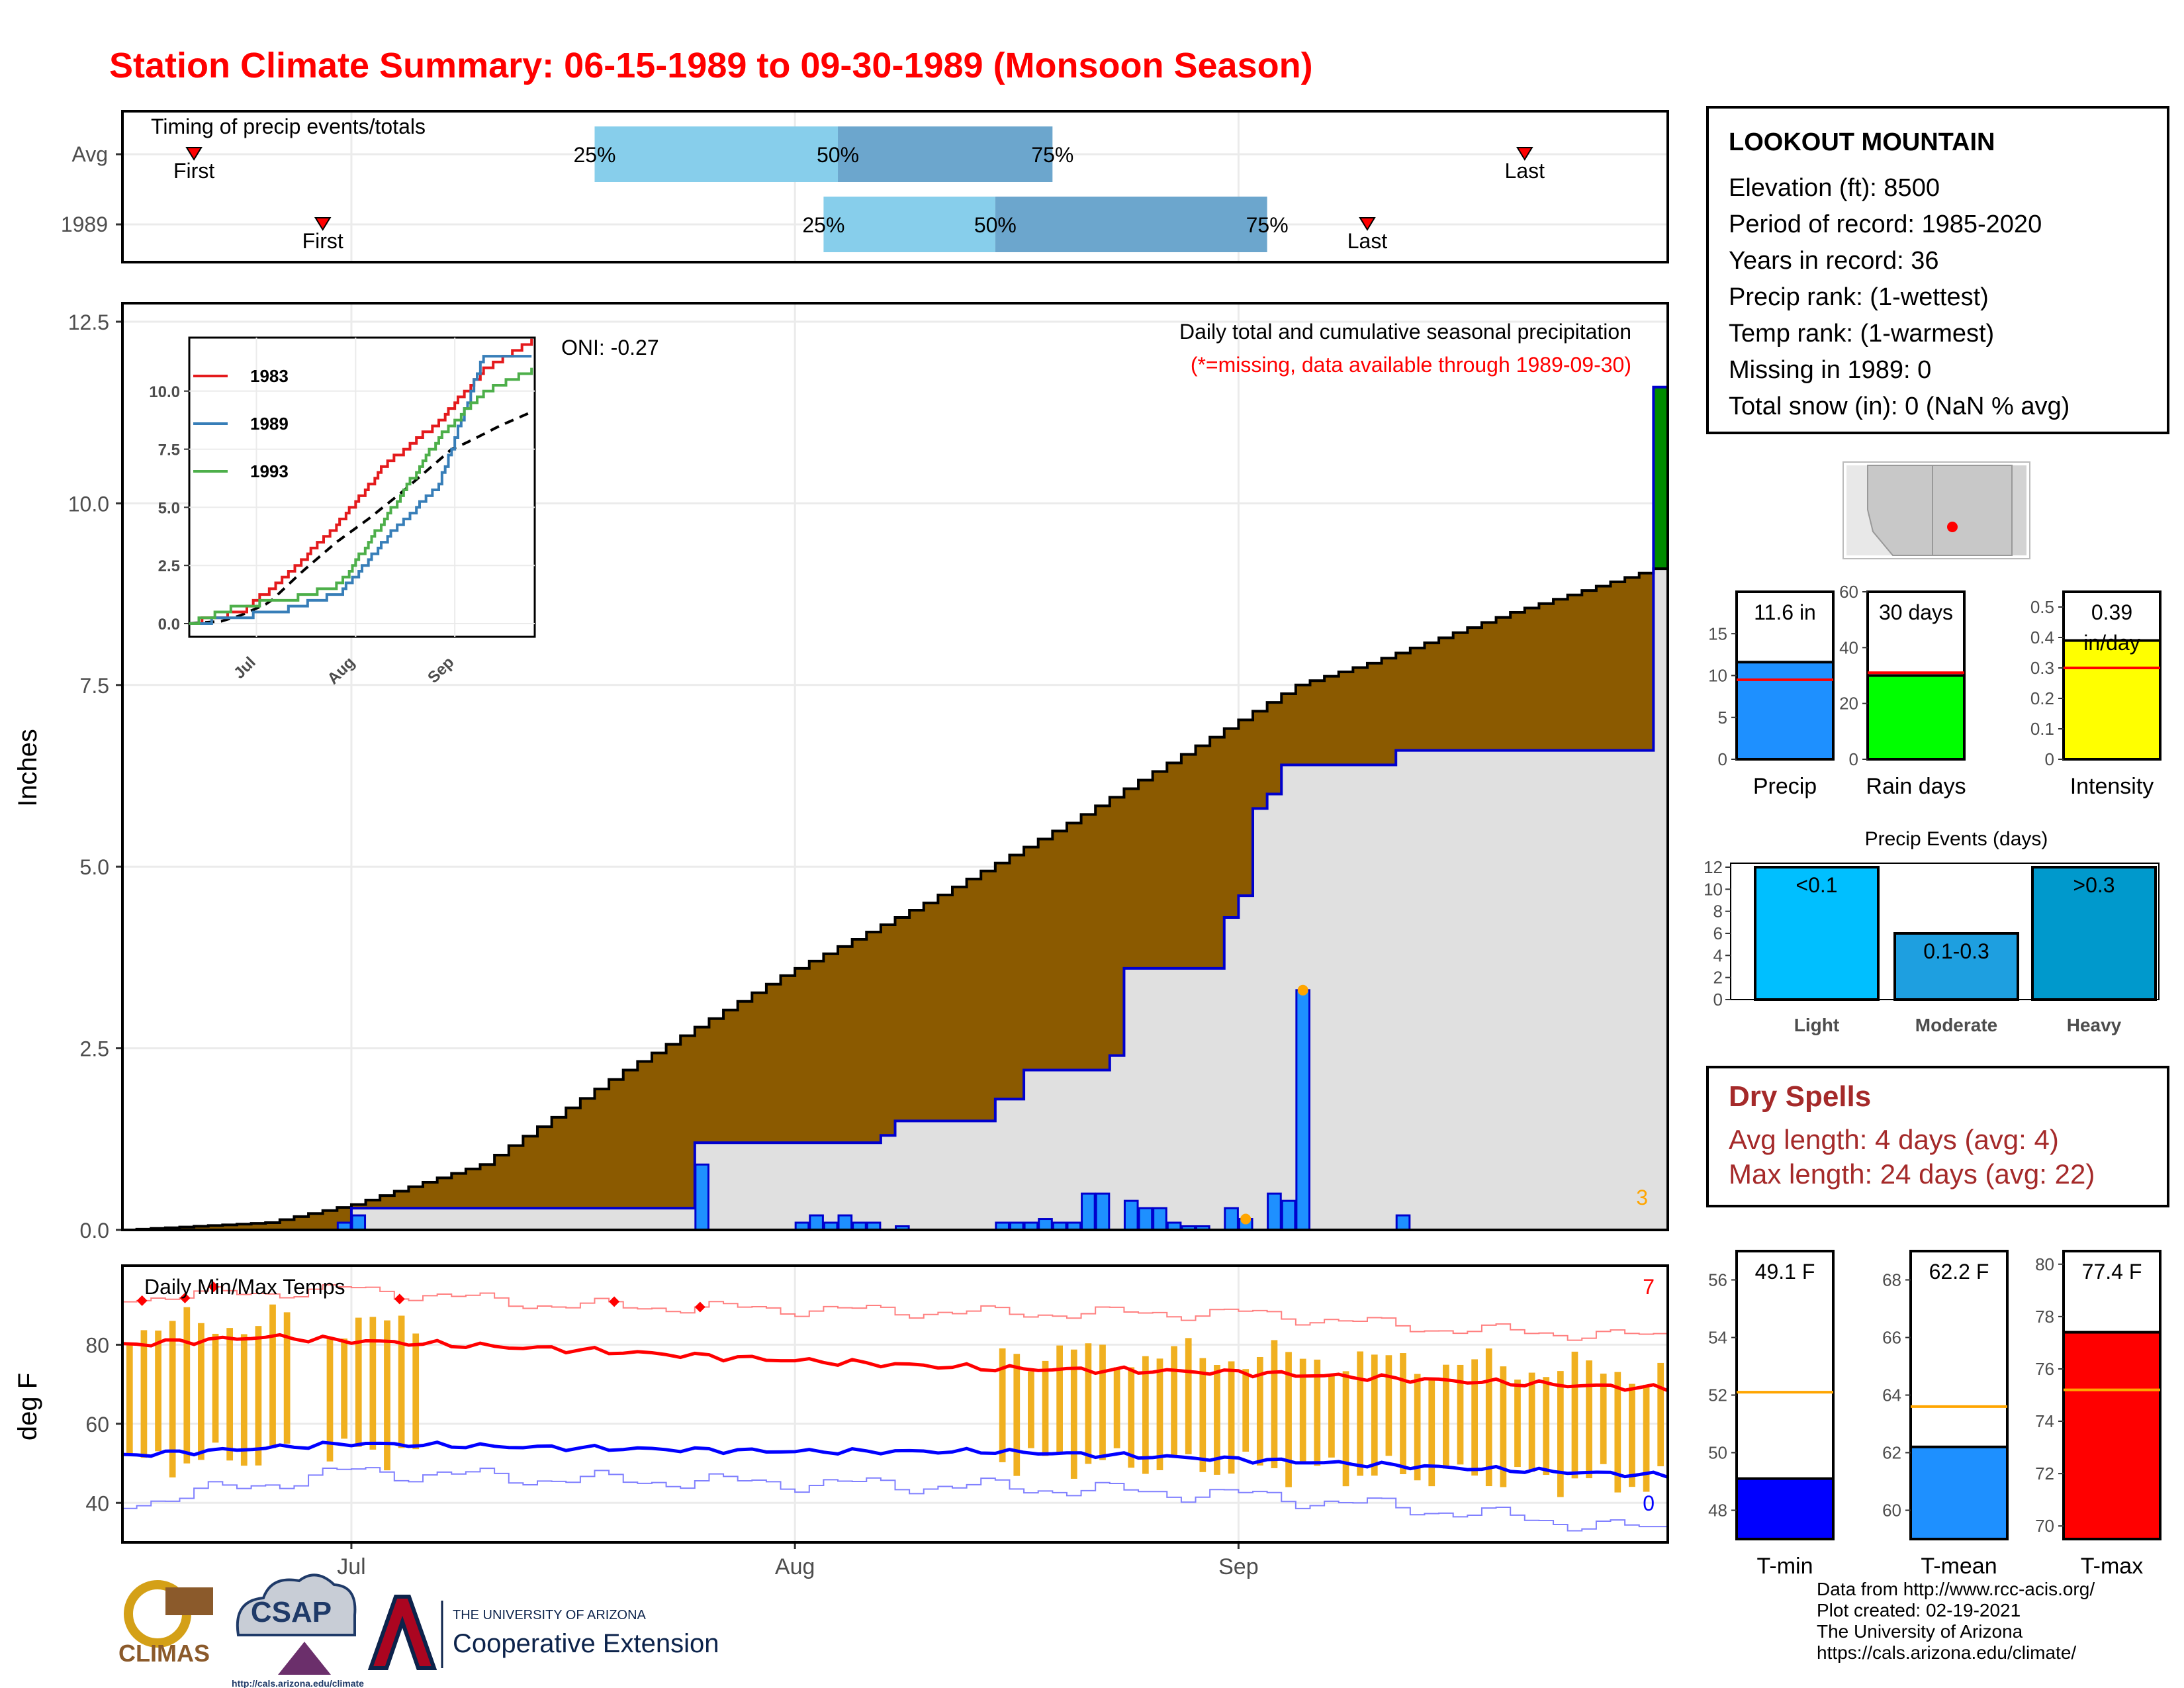 This screenshot has width=2184, height=1688. I want to click on precip-events-title: Precip Events (days), so click(1957, 839).